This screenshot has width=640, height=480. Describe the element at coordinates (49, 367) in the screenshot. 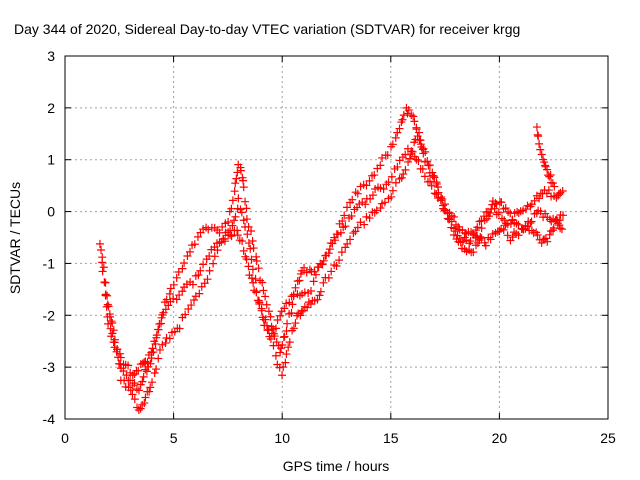

I see `y-tick-label: -3` at that location.